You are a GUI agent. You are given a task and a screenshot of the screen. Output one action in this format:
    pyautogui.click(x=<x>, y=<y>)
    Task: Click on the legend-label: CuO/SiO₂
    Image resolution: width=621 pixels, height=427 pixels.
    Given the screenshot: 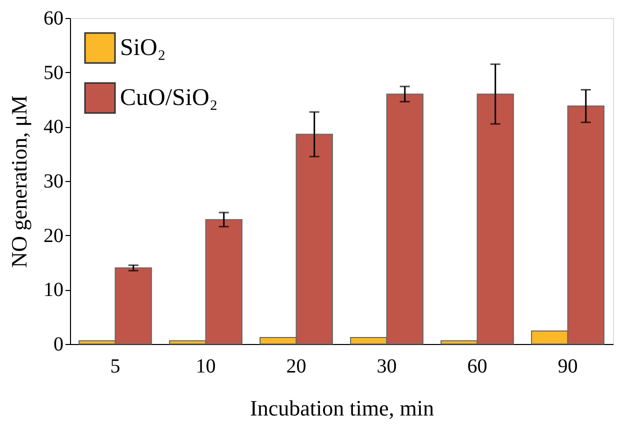 What is the action you would take?
    pyautogui.click(x=169, y=98)
    